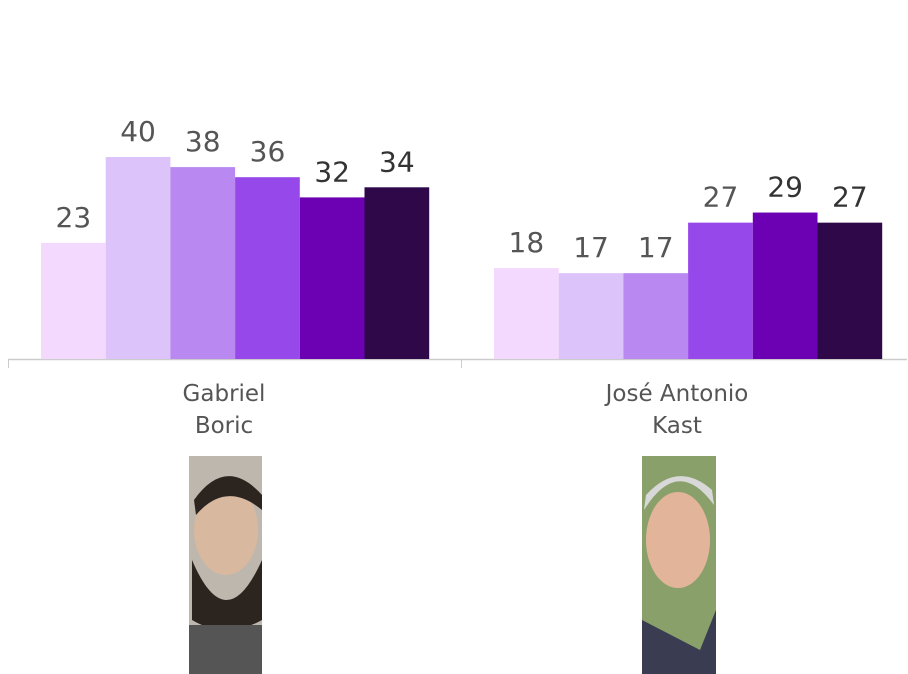 This screenshot has height=674, width=908. Describe the element at coordinates (332, 171) in the screenshot. I see `value-label: 32` at that location.